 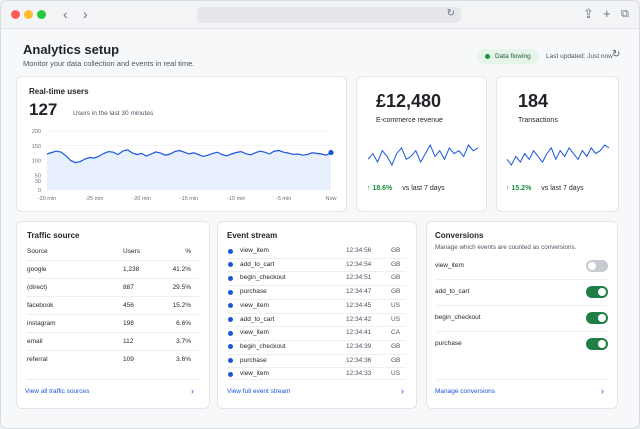 I want to click on table-row: (direct) 887 29.5%, so click(x=113, y=287).